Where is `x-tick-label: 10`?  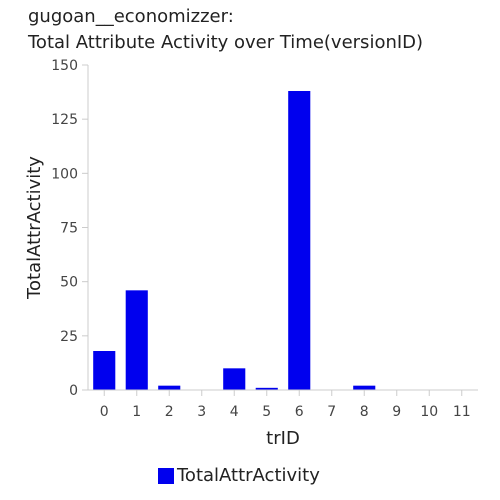
x-tick-label: 10 is located at coordinates (429, 412).